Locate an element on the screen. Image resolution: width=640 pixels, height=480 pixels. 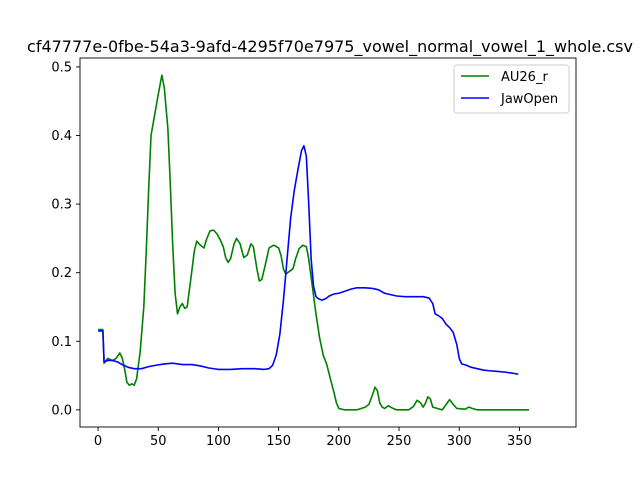
legend: AU26_r JawOpen is located at coordinates (511, 89).